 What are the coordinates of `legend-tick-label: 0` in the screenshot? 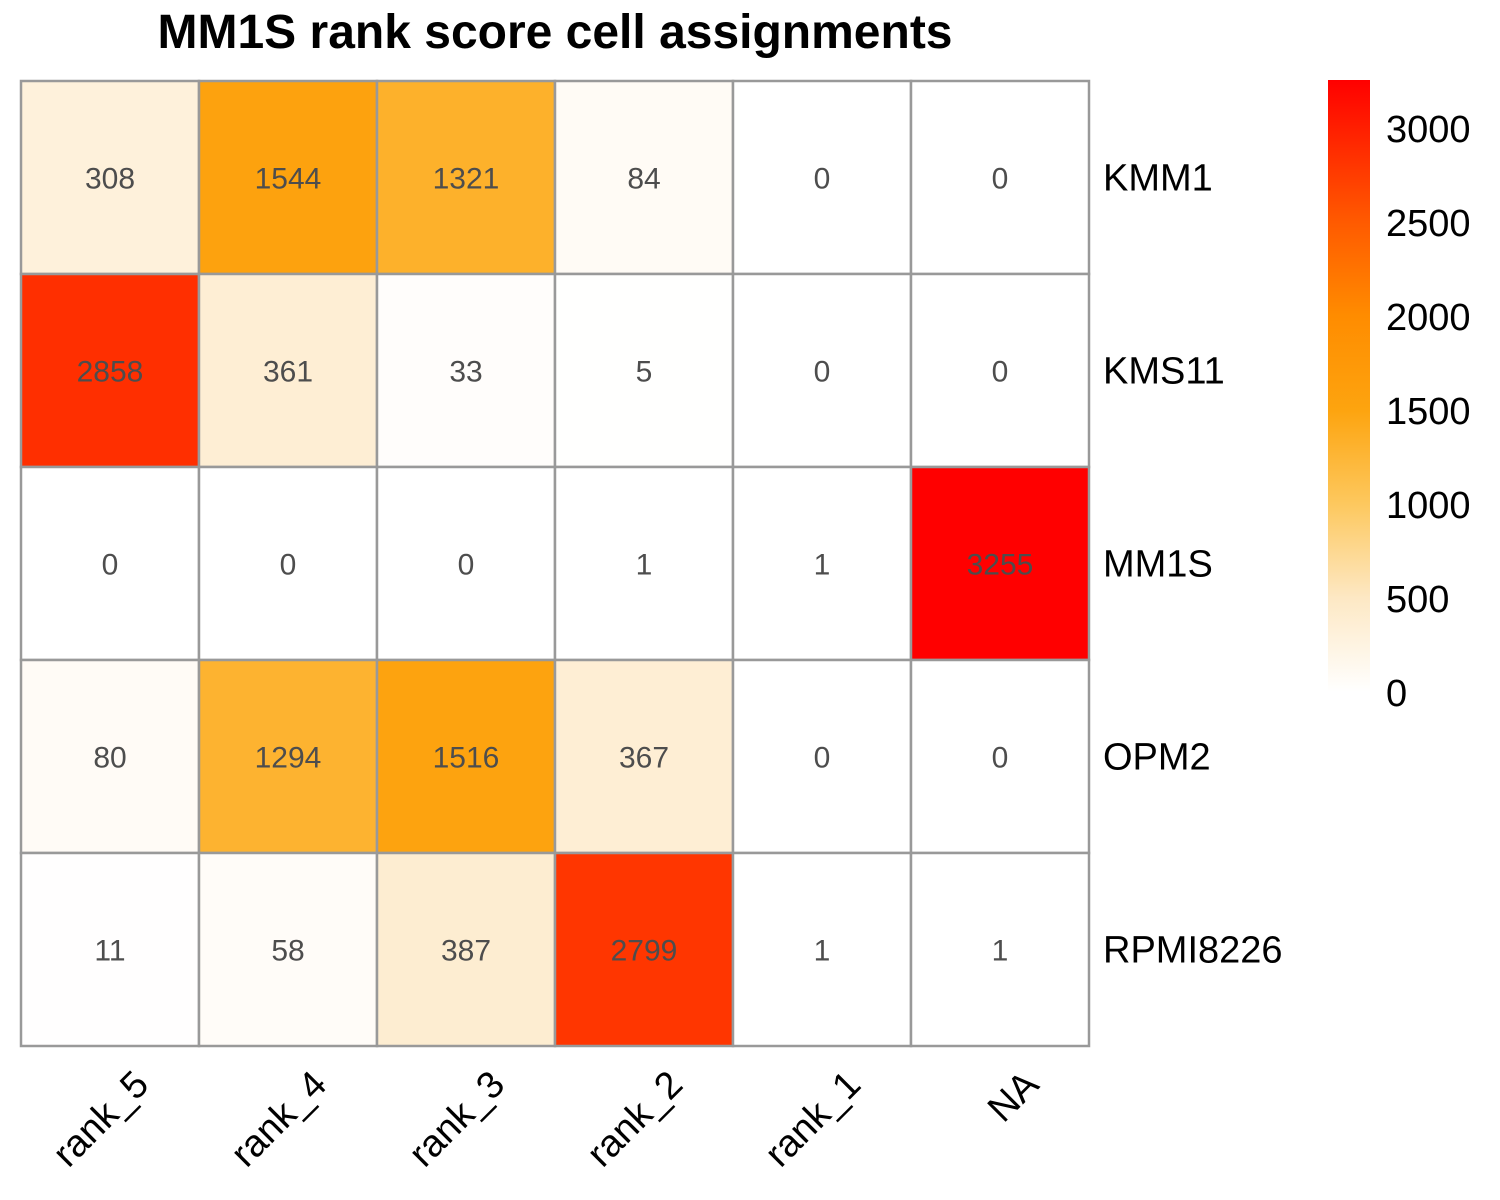 It's located at (1396, 694).